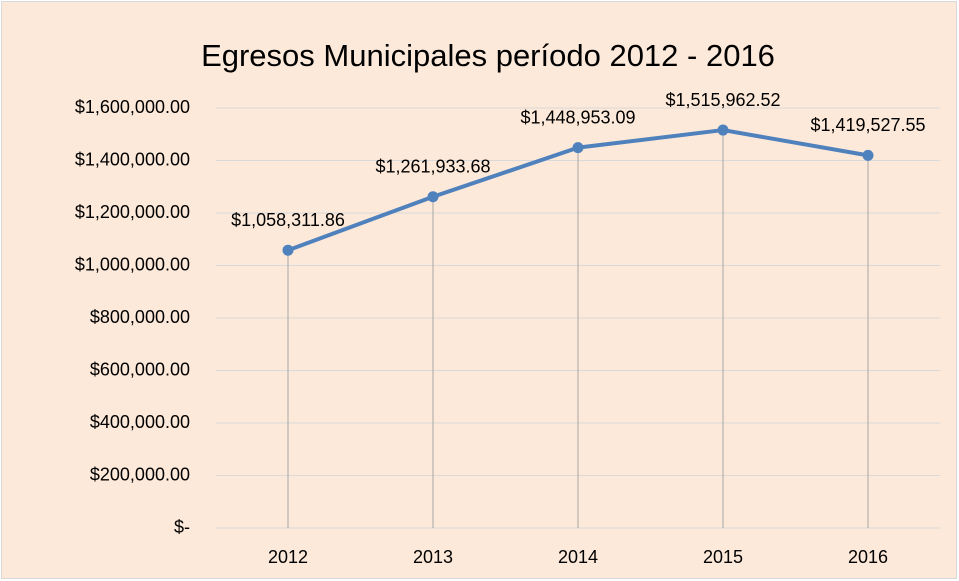  Describe the element at coordinates (722, 100) in the screenshot. I see `data-label: $1,515,962.52` at that location.